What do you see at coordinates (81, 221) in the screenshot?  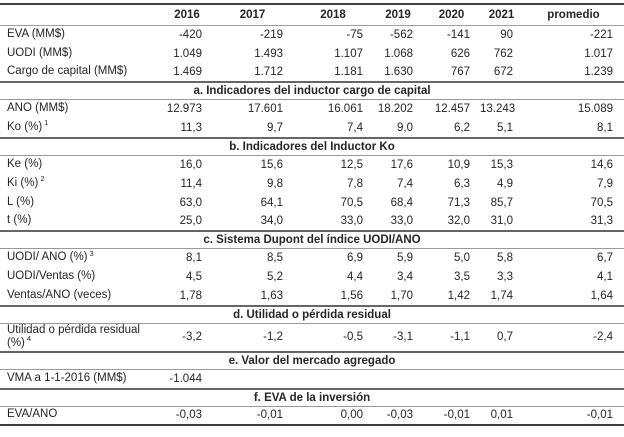 I see `row-label: t (%)` at bounding box center [81, 221].